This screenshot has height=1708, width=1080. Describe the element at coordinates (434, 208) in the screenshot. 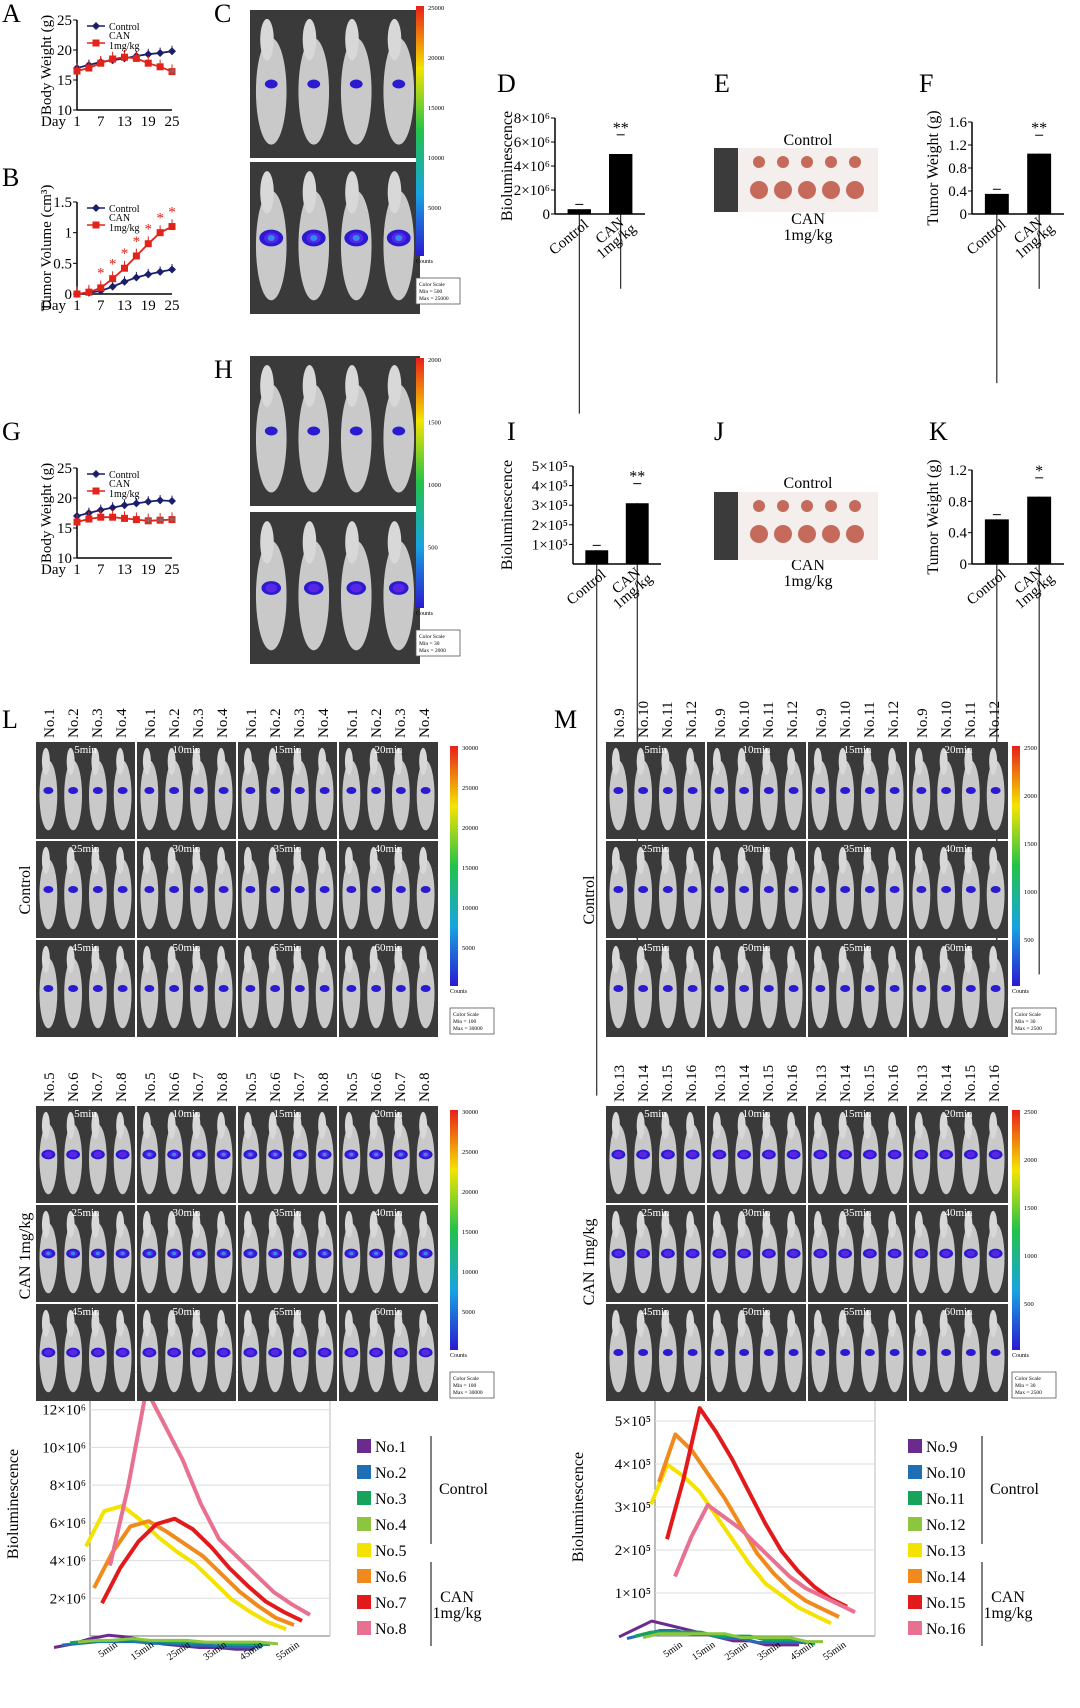

I see `color-scale-tick: 5000` at that location.